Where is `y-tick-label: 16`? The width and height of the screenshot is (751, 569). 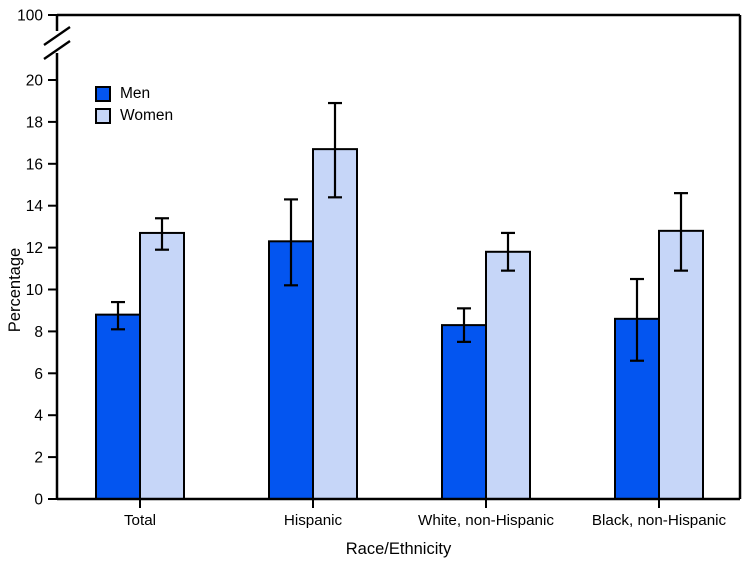
y-tick-label: 16 is located at coordinates (34, 164).